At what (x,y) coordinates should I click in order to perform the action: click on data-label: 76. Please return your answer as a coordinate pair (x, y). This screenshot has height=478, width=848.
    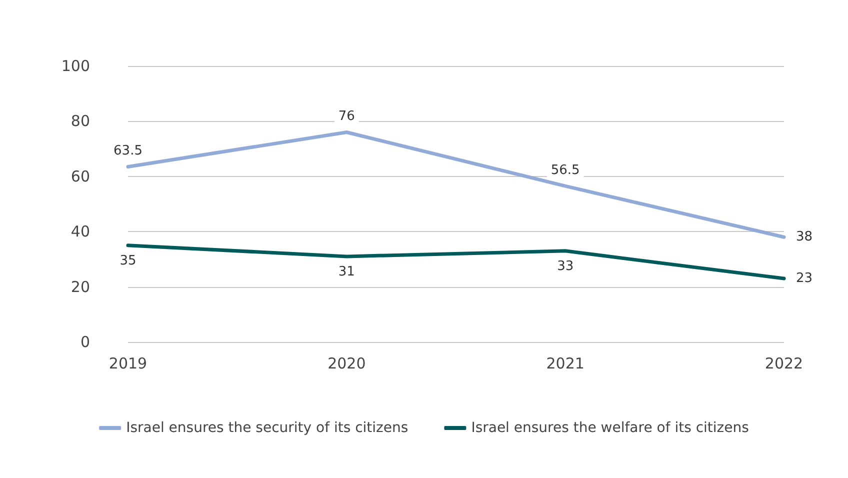
    Looking at the image, I should click on (346, 116).